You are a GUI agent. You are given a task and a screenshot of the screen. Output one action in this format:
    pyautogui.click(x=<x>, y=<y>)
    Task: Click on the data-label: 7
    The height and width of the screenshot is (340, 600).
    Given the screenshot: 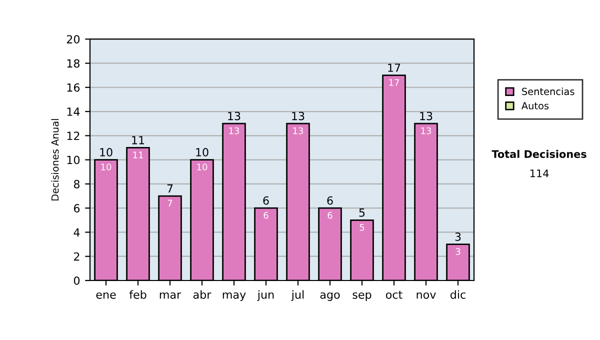 What is the action you would take?
    pyautogui.click(x=170, y=203)
    